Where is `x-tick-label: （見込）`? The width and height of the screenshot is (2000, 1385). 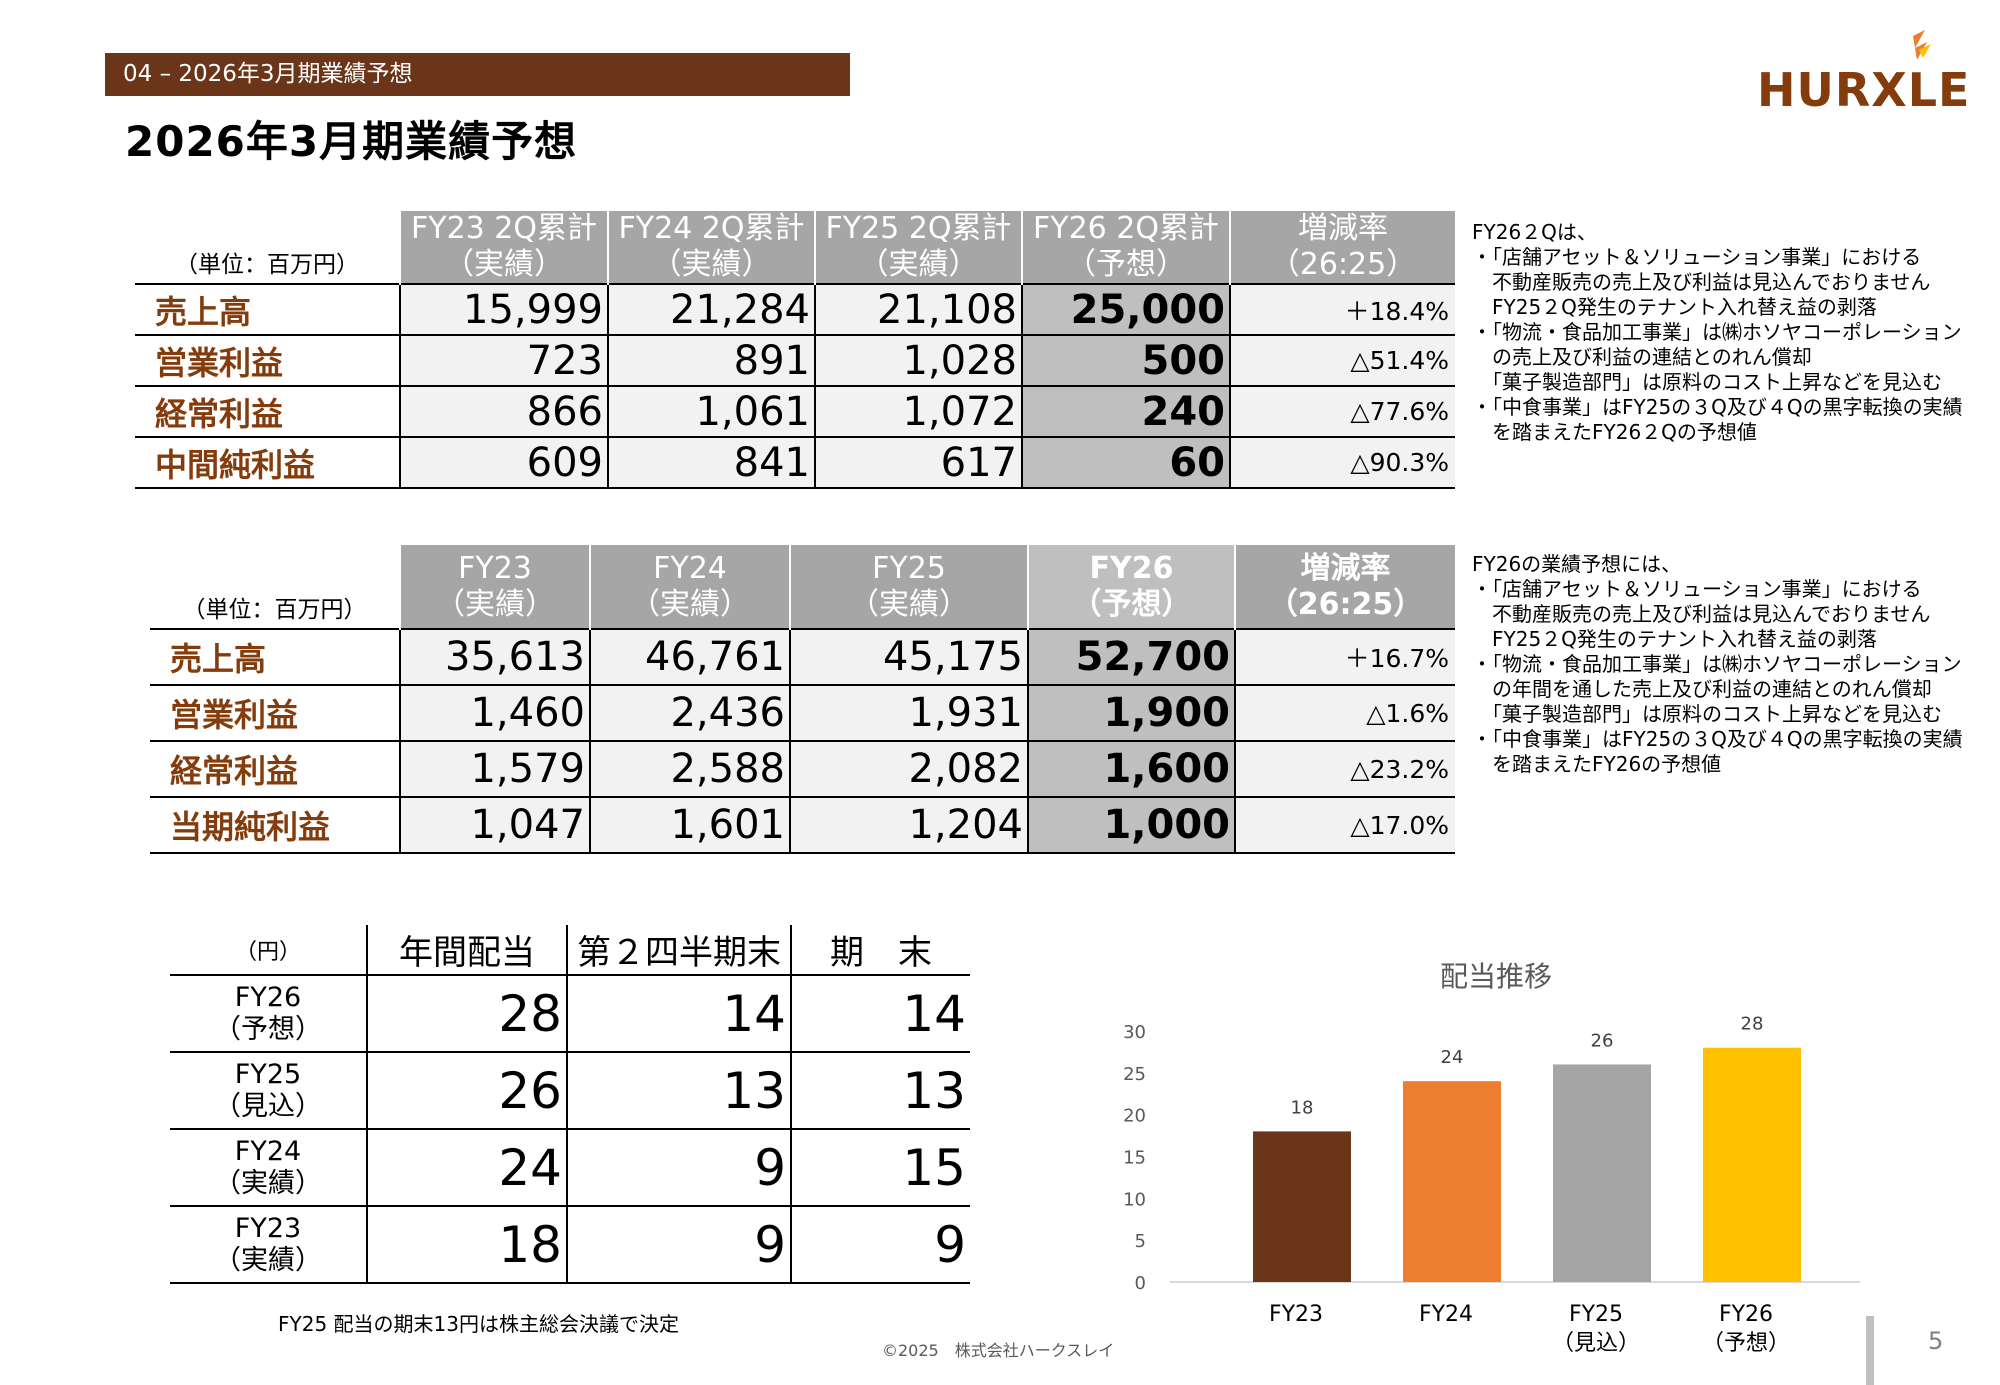
x-tick-label: （見込） is located at coordinates (1596, 1343).